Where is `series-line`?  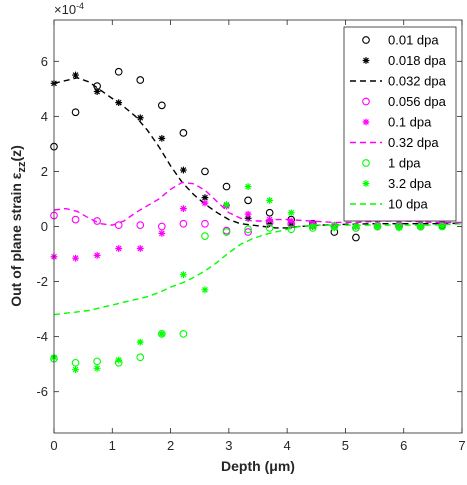 series-line is located at coordinates (257, 203).